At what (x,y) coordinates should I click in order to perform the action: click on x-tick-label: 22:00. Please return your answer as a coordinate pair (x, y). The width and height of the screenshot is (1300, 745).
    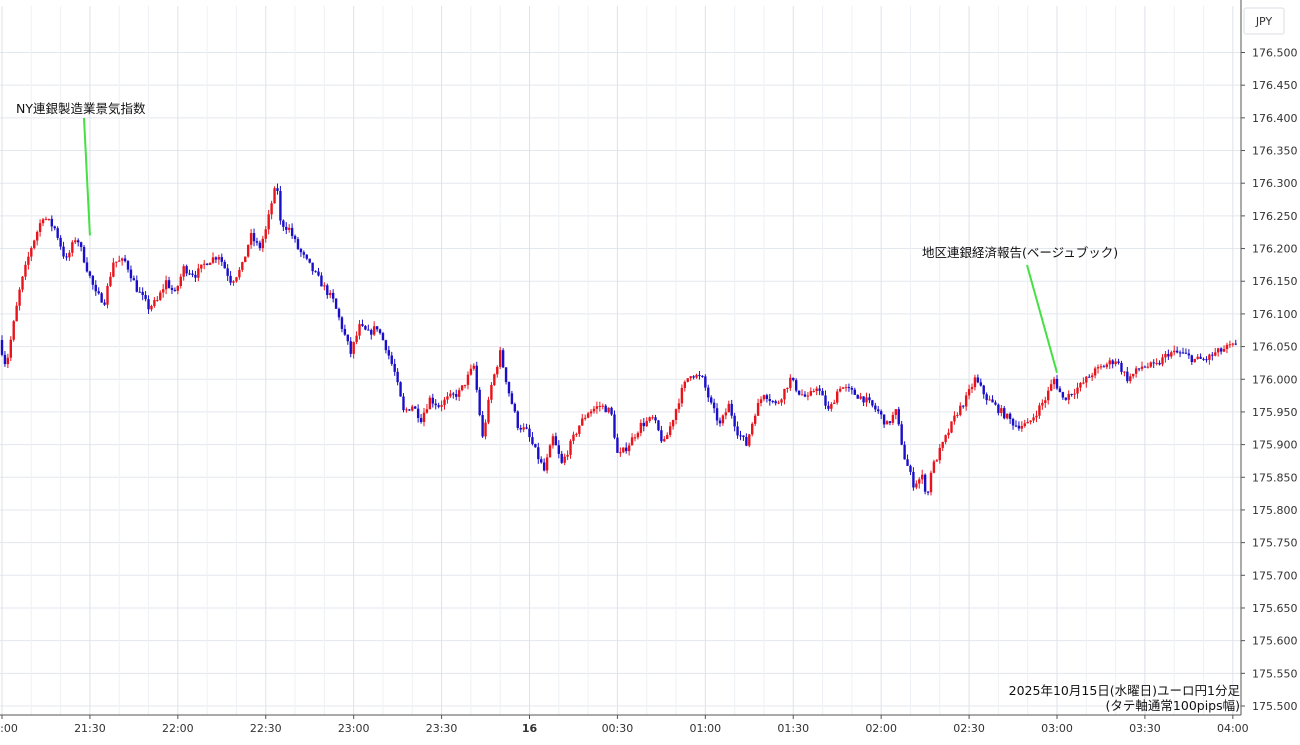
    Looking at the image, I should click on (178, 728).